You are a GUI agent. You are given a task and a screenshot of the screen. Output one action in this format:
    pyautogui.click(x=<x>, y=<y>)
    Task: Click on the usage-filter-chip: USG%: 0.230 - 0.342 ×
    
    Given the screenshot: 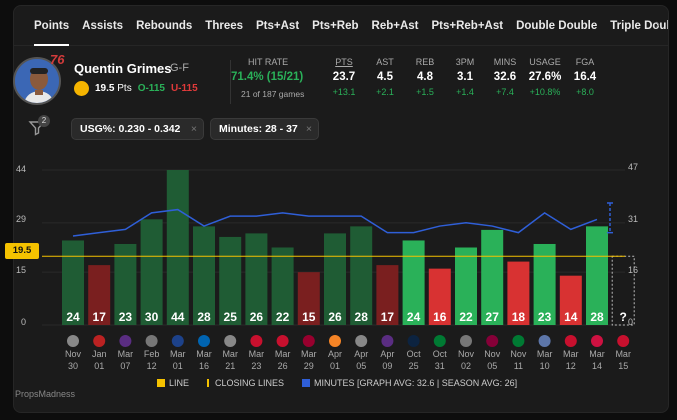 What is the action you would take?
    pyautogui.click(x=137, y=129)
    